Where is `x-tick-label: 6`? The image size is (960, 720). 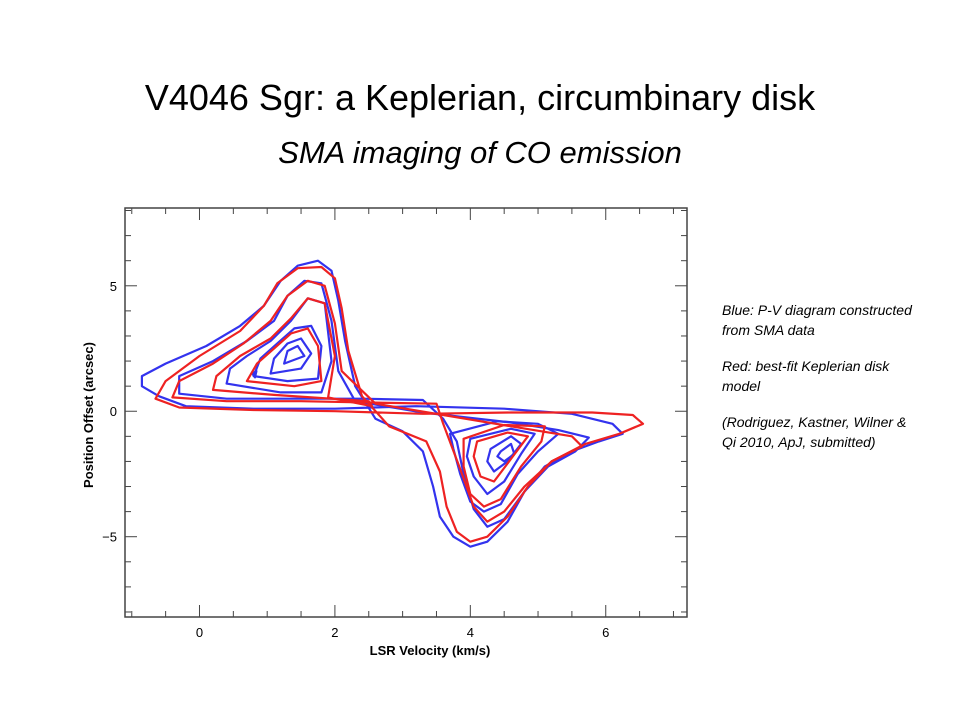
x-tick-label: 6 is located at coordinates (605, 632).